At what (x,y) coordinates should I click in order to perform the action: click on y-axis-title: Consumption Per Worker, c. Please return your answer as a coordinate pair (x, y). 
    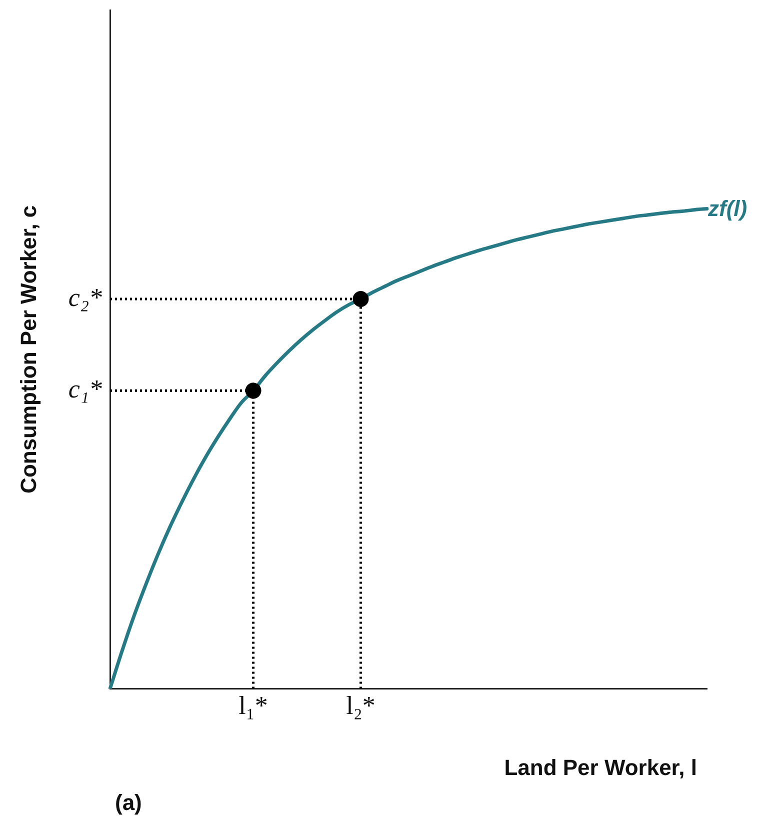
    Looking at the image, I should click on (29, 349).